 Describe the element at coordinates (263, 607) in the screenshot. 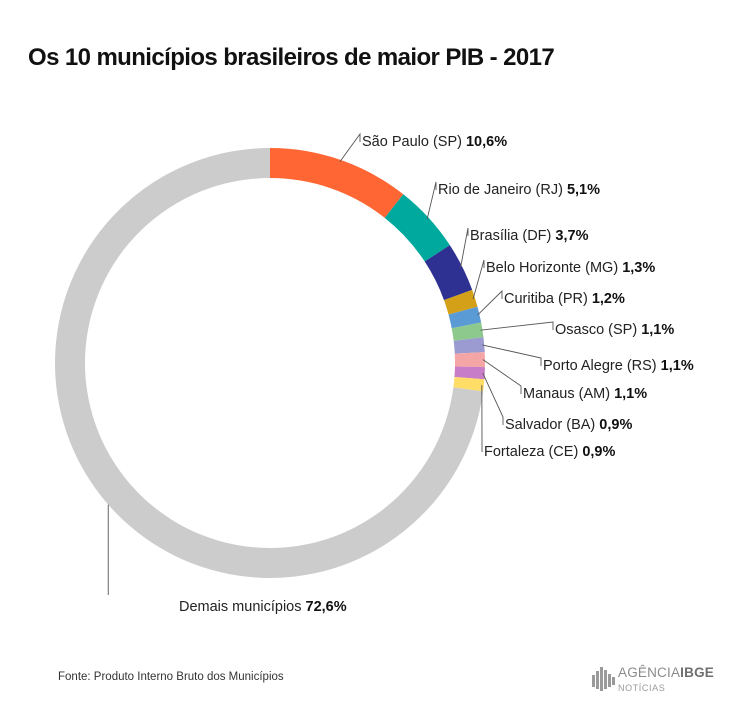

I see `slice-label-demais-municipios: Demais municípios 72,6%` at that location.